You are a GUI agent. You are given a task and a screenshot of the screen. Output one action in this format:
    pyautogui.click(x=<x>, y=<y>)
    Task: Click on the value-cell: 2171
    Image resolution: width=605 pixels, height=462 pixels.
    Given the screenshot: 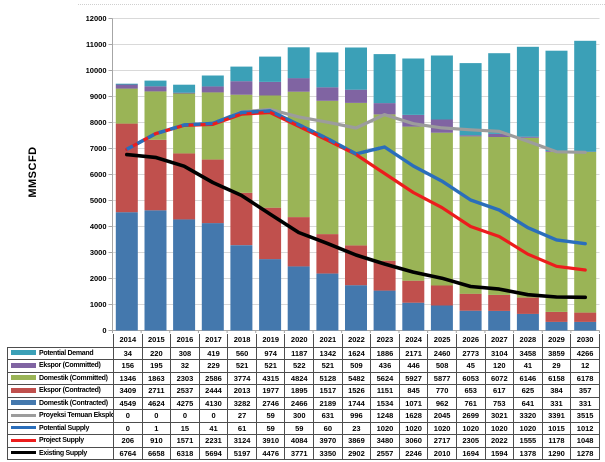 What is the action you would take?
    pyautogui.click(x=413, y=353)
    